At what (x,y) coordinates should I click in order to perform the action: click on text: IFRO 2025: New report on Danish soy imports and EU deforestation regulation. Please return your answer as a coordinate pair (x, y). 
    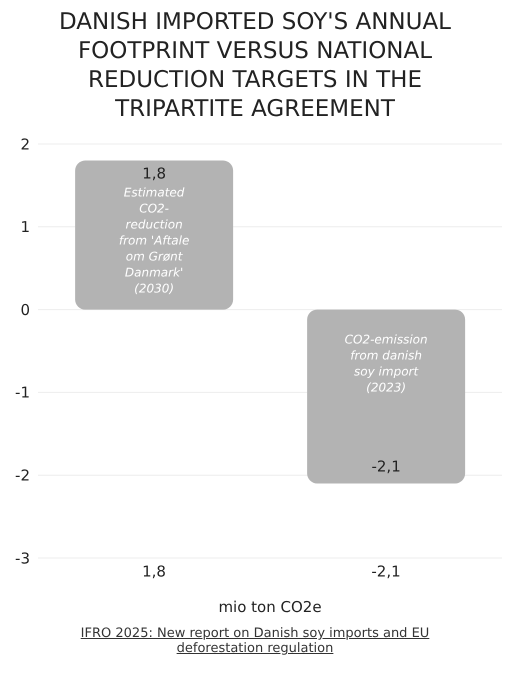
    Looking at the image, I should click on (255, 641).